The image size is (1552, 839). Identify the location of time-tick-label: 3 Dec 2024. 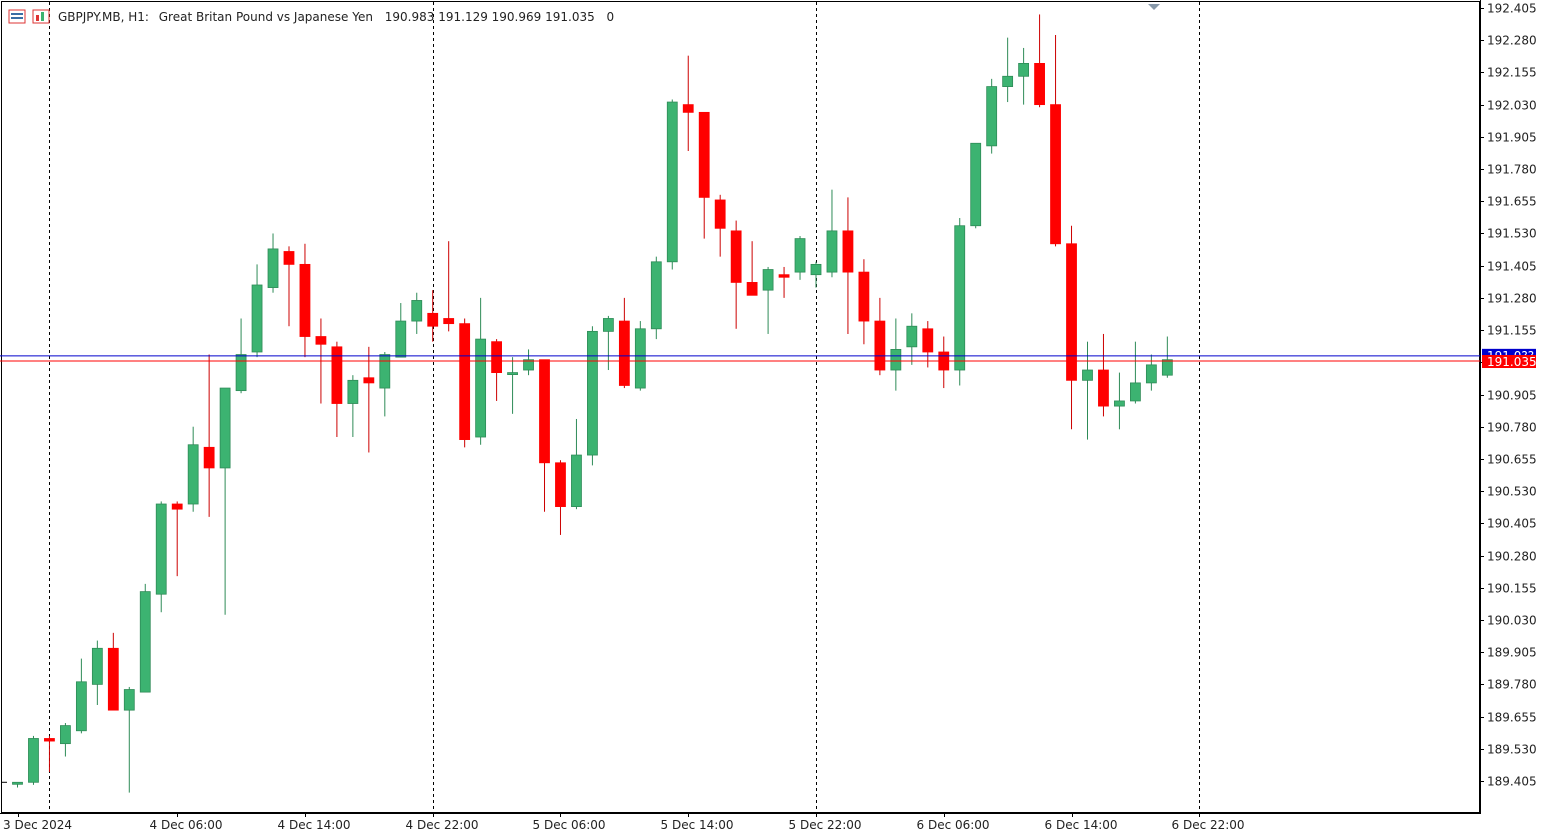
(37, 825).